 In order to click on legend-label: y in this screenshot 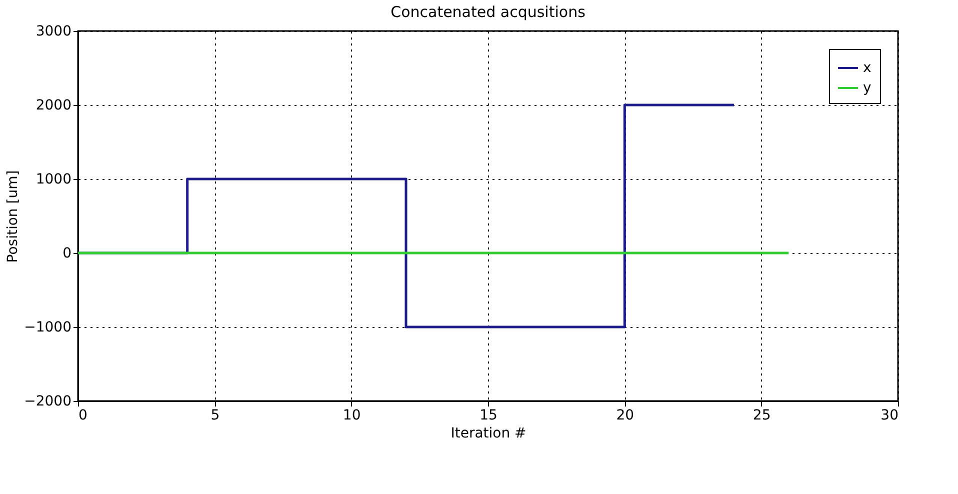, I will do `click(867, 88)`.